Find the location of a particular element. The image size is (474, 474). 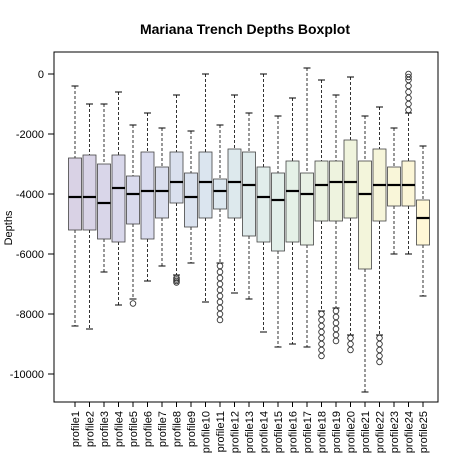

x-tick-label: profile25 is located at coordinates (424, 432).